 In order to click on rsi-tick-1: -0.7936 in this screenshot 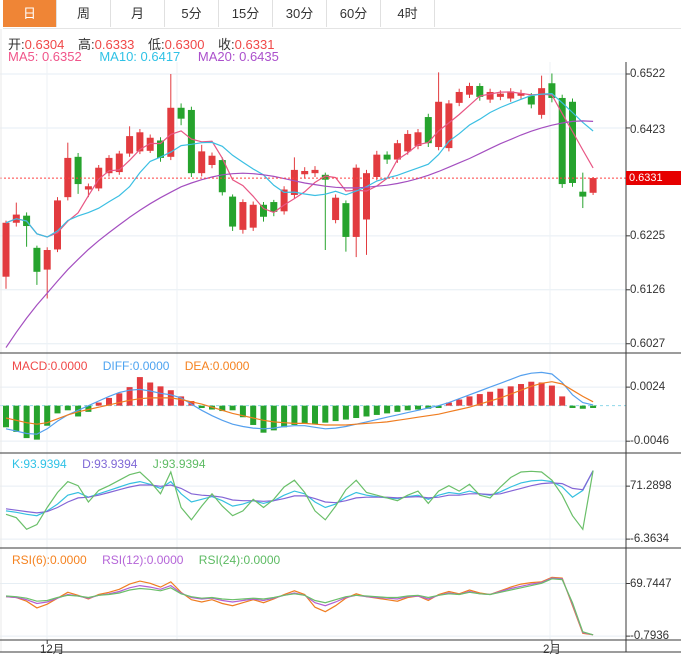, I will do `click(650, 636)`.